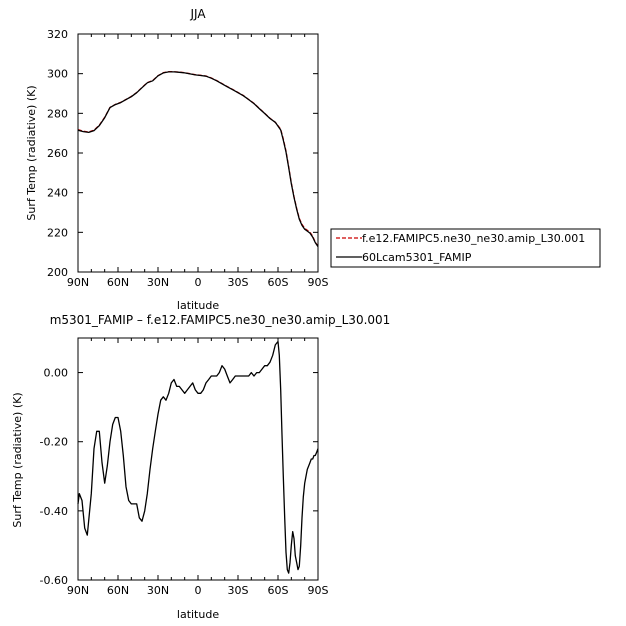  What do you see at coordinates (54, 580) in the screenshot?
I see `bottom-chart-y-tick-label: -0.60` at bounding box center [54, 580].